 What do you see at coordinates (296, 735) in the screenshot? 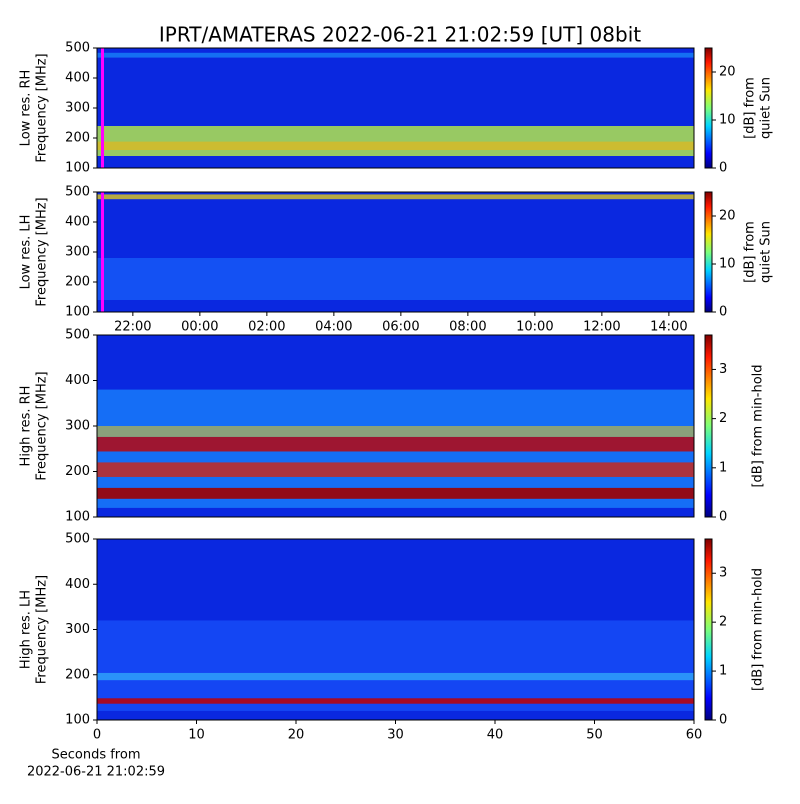
I see `x-tick-label: 20` at bounding box center [296, 735].